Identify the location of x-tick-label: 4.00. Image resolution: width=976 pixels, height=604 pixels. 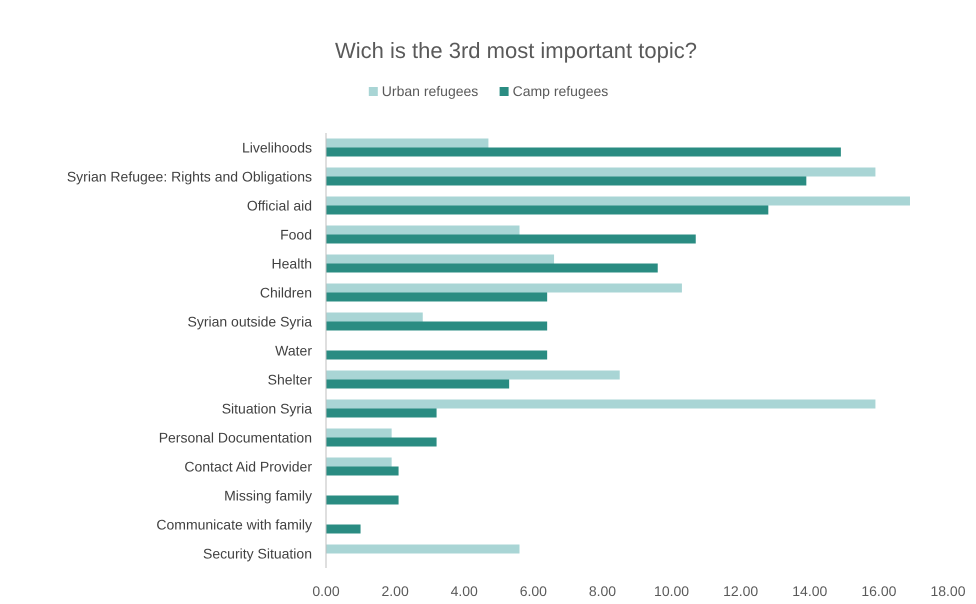
(464, 591).